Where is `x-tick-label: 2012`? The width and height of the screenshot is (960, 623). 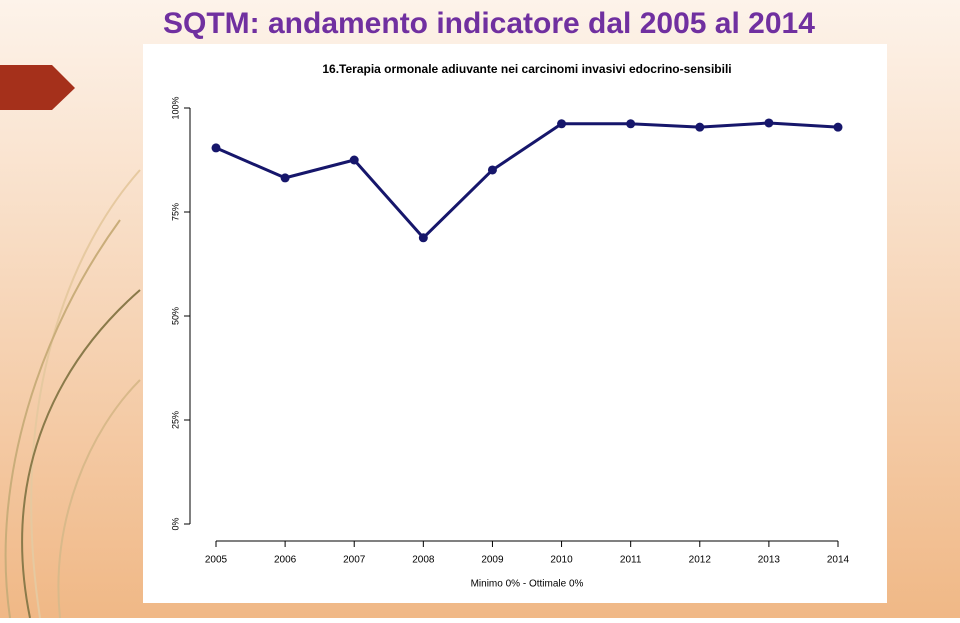 x-tick-label: 2012 is located at coordinates (700, 560).